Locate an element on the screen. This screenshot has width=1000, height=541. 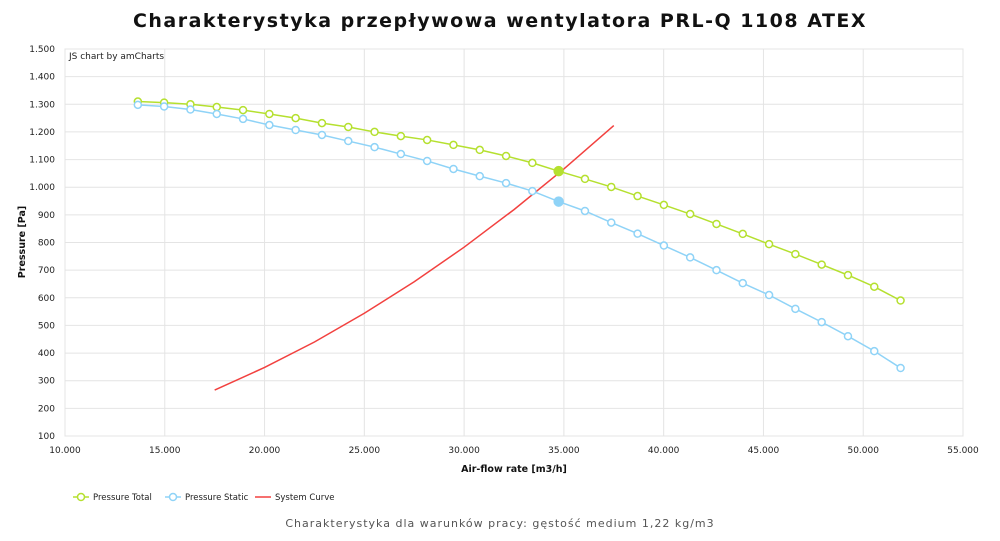
y-tick-label: 900 is located at coordinates (46, 216).